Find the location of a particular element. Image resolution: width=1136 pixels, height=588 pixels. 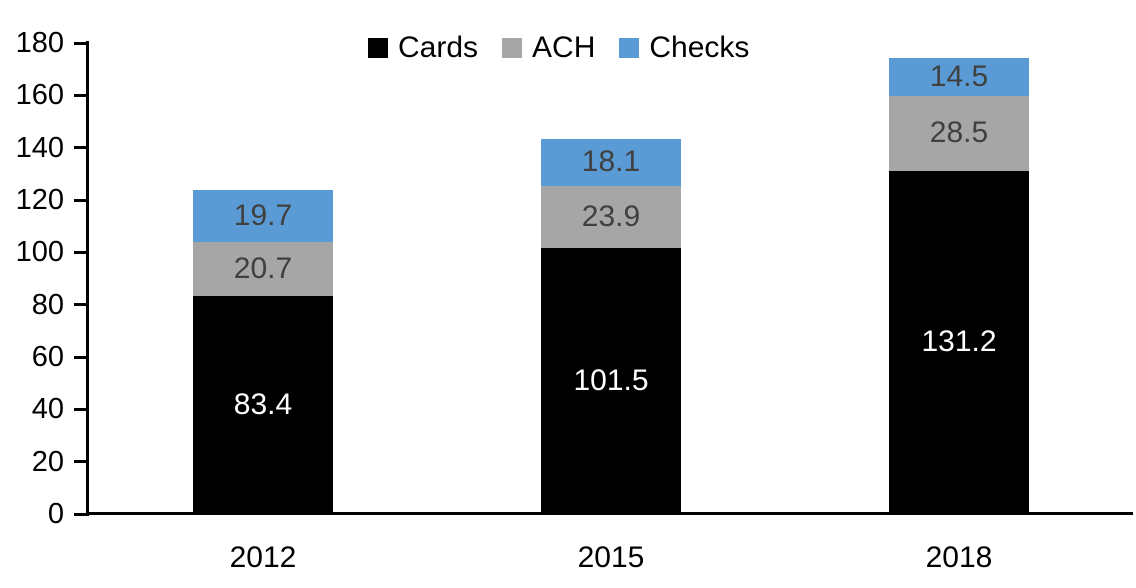

bar-value-label: 18.1 is located at coordinates (611, 162).